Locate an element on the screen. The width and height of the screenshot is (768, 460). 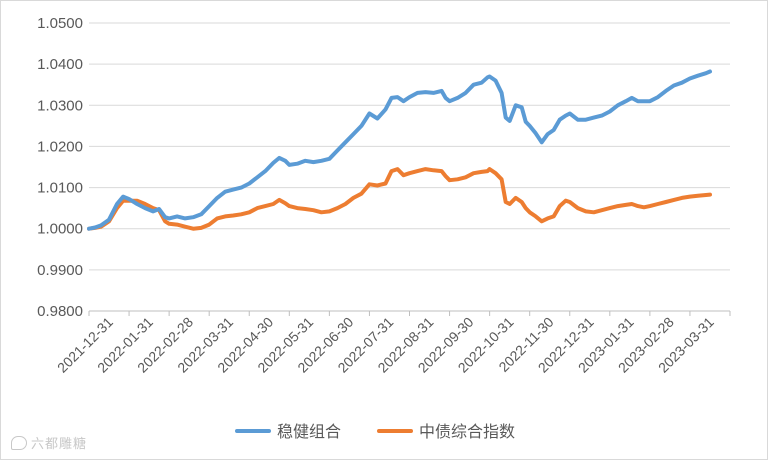
y-tick-label: 1.0200 is located at coordinates (60, 146).